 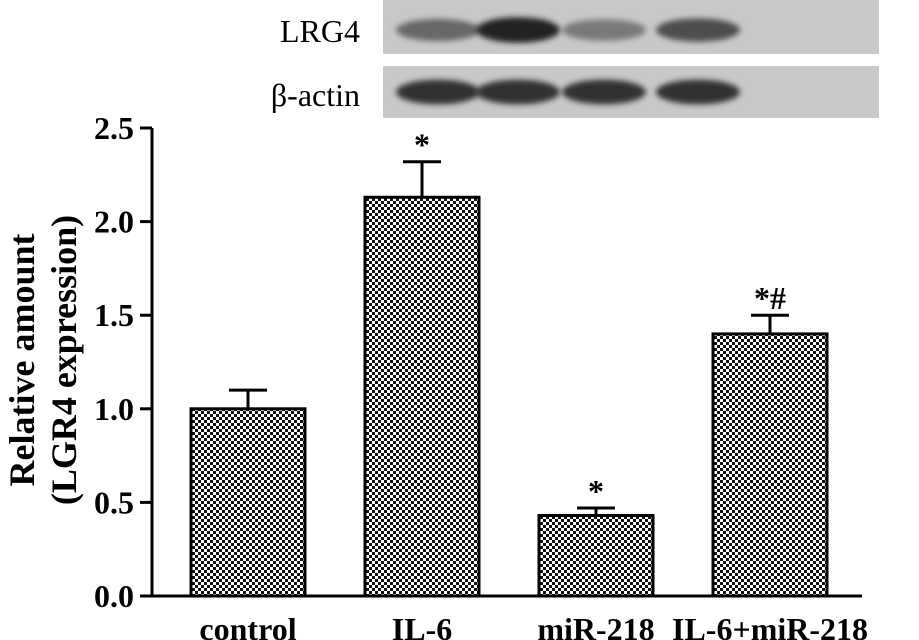 I want to click on y-axis: 0.0 0.5 1.0 1.5 2.0 2.5, so click(x=124, y=362).